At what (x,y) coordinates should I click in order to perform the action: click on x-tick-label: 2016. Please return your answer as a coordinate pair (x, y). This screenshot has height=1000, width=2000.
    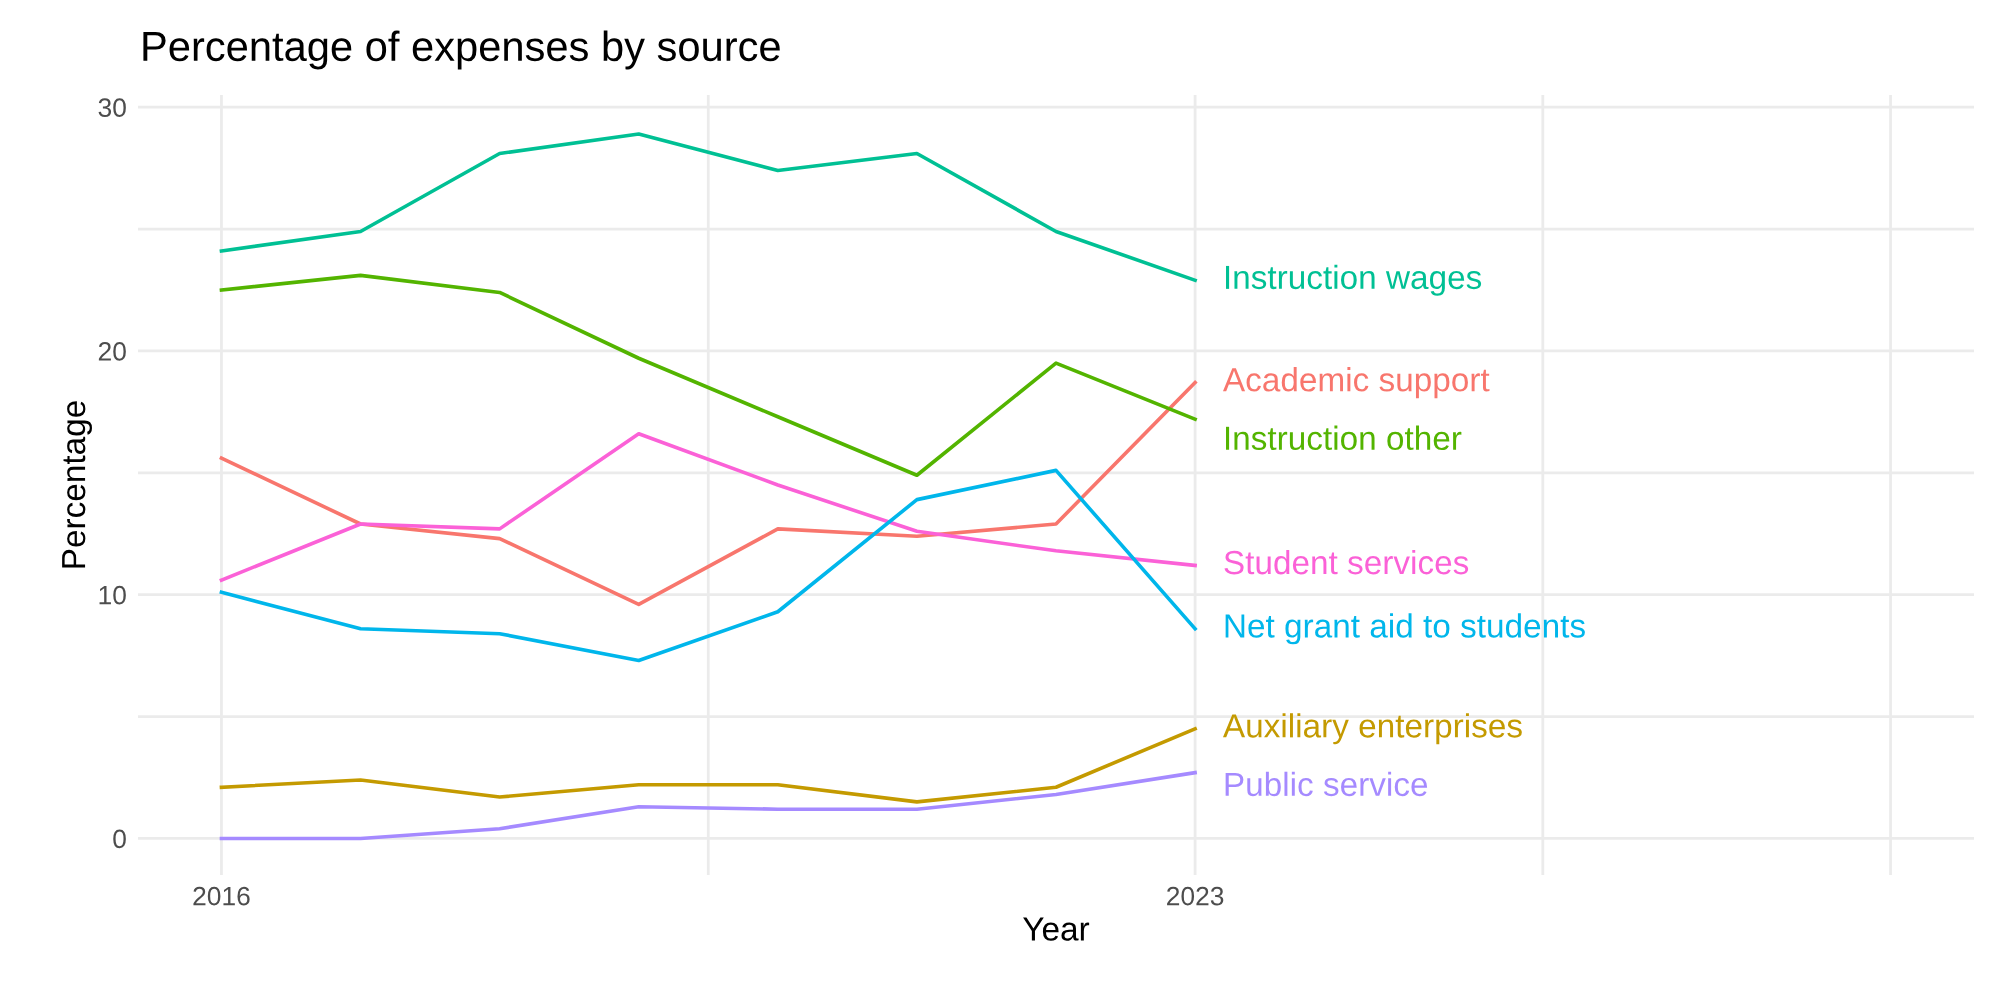
    Looking at the image, I should click on (221, 896).